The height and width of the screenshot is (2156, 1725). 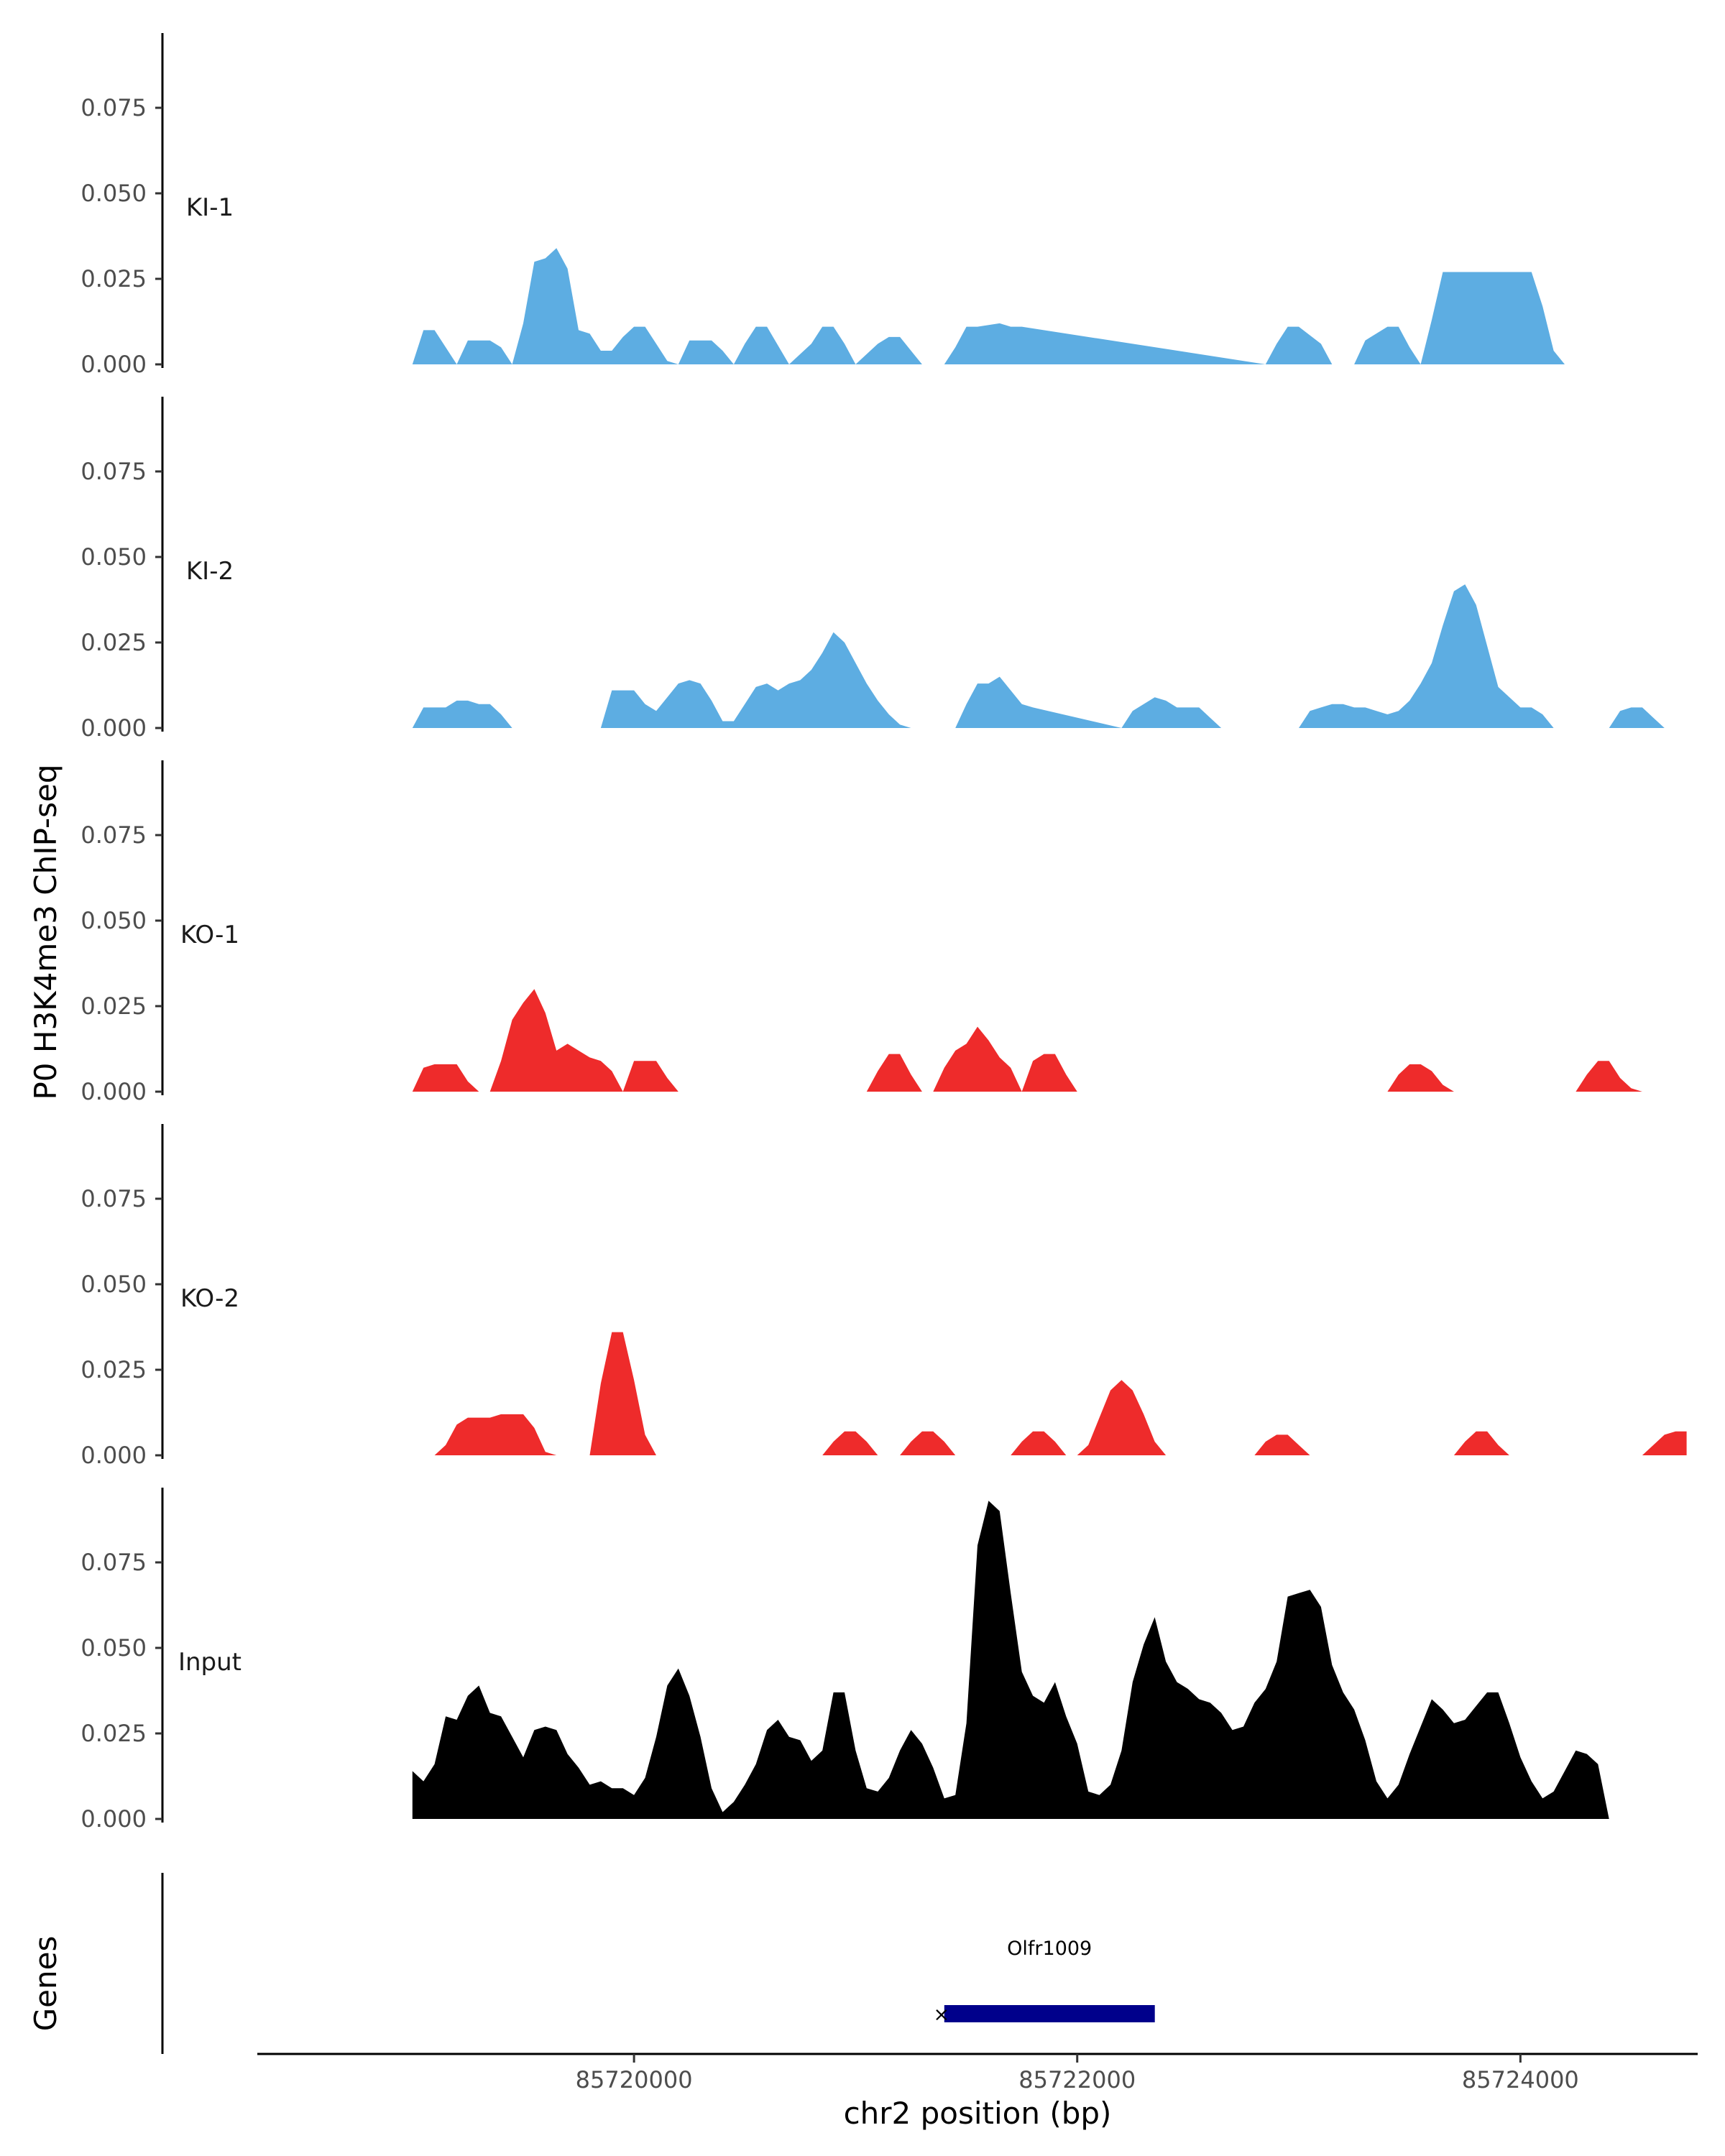 I want to click on genes-panel: Genes Olfr1009 ×, so click(x=591, y=1964).